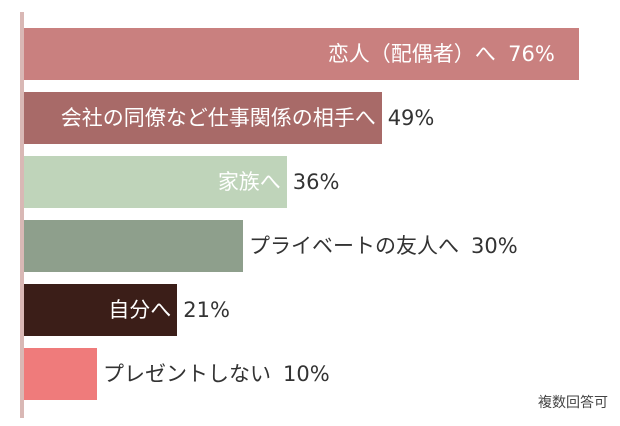  Describe the element at coordinates (573, 403) in the screenshot. I see `chart-note: 複数回答可` at that location.